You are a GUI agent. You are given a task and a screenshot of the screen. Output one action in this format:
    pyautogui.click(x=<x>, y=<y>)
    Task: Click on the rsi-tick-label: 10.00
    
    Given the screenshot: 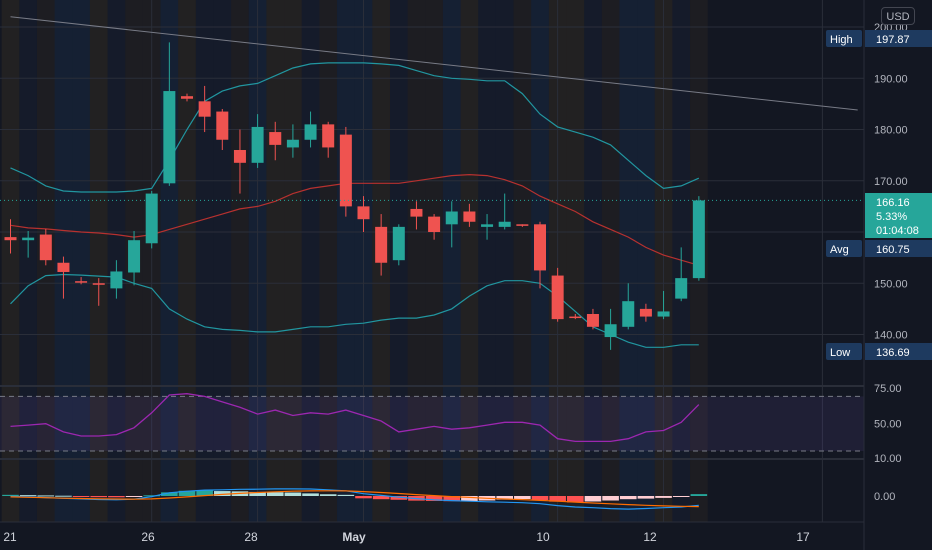 What is the action you would take?
    pyautogui.click(x=888, y=459)
    